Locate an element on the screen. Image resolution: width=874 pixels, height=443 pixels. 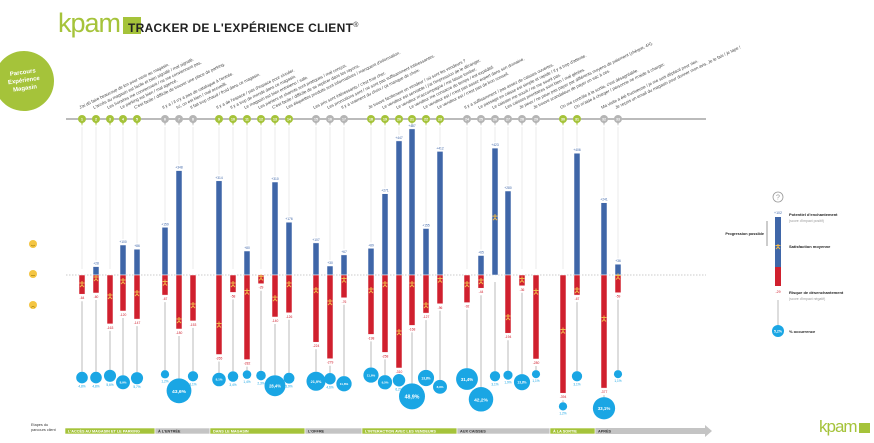
occurrence-value: 31,4% is located at coordinates (467, 379).